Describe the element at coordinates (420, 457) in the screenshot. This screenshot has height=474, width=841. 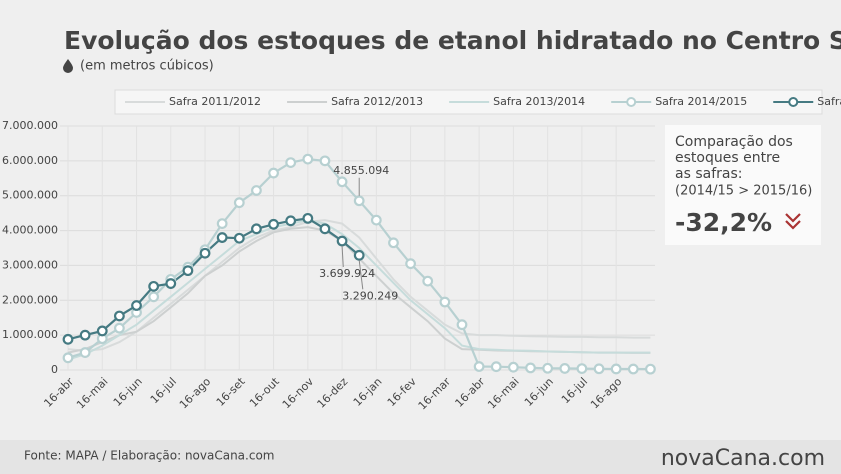
I see `footer-band` at that location.